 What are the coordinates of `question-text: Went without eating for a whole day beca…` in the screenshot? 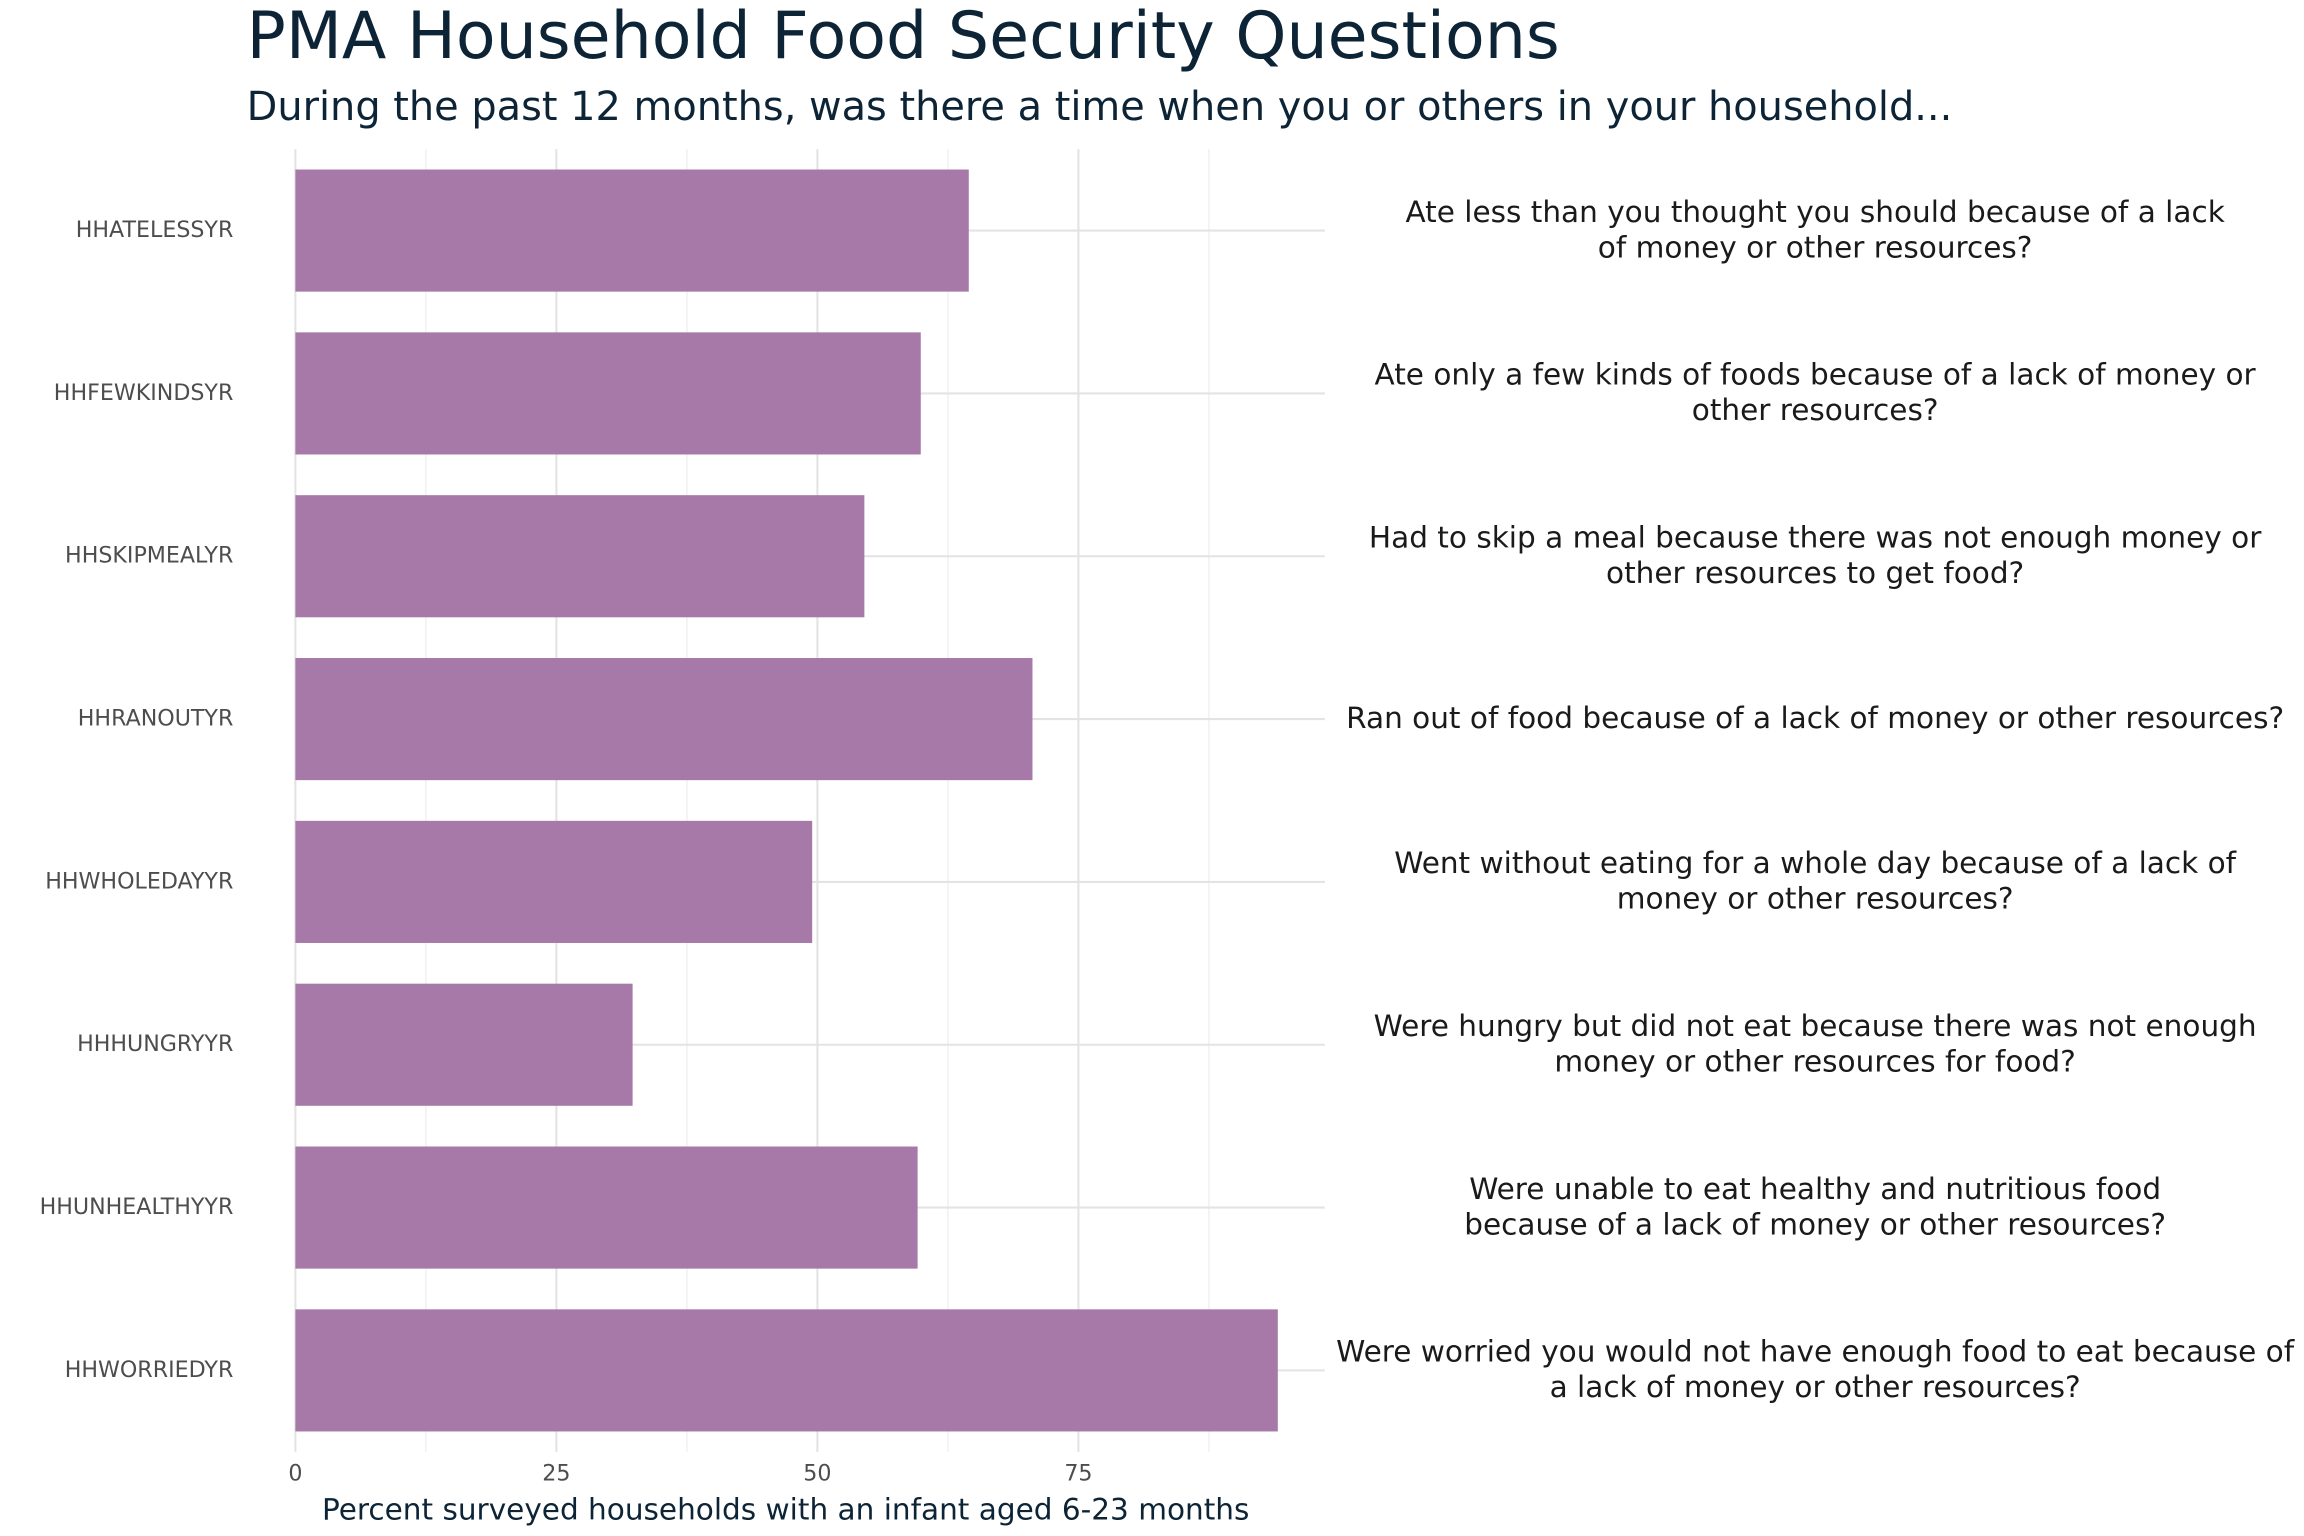 It's located at (1815, 880).